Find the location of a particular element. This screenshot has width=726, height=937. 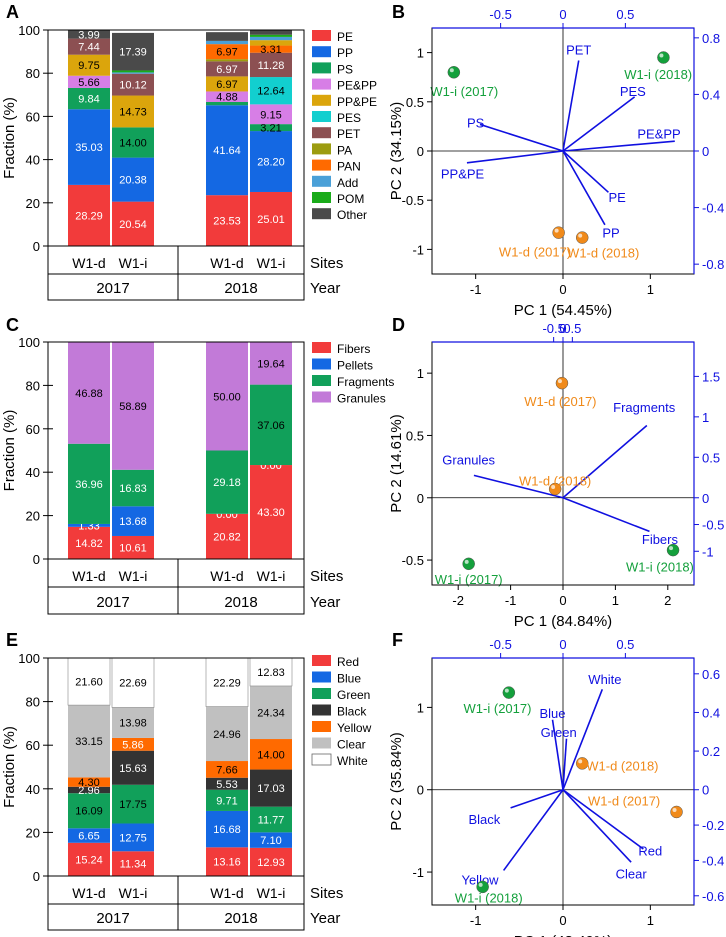

right-tick-label: 0.8 is located at coordinates (711, 38).